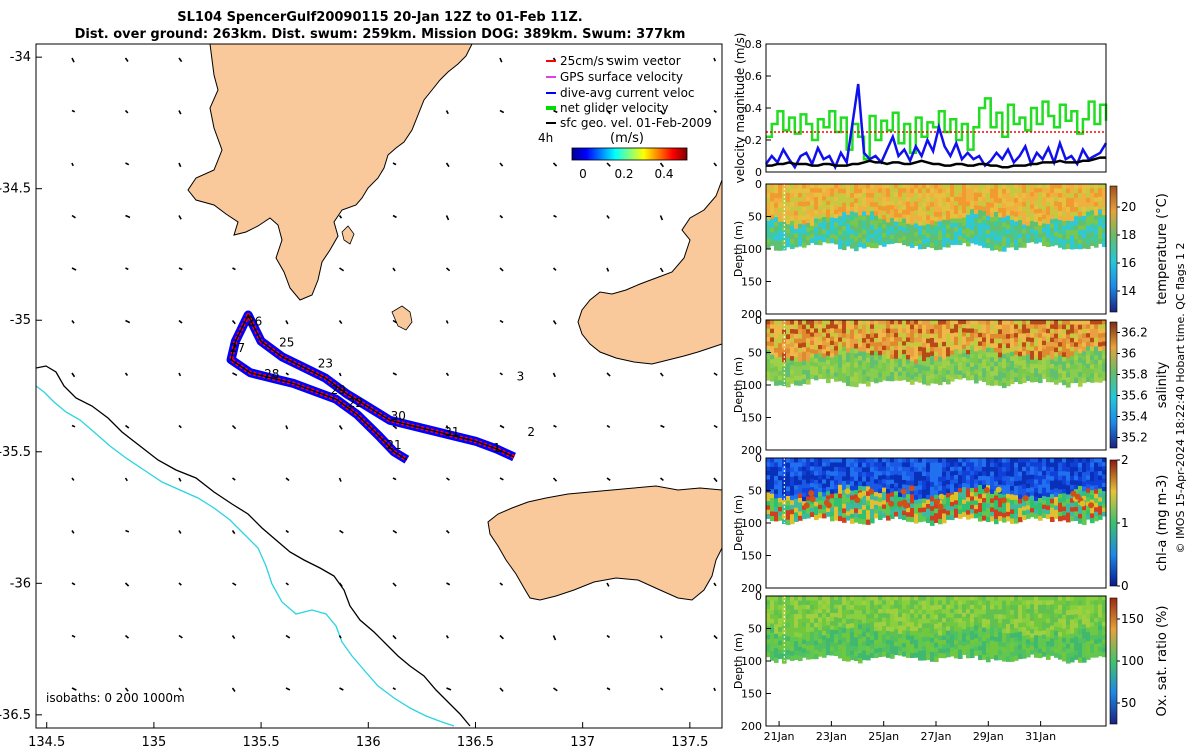 The image size is (1200, 750). I want to click on day-label: 27, so click(237, 348).